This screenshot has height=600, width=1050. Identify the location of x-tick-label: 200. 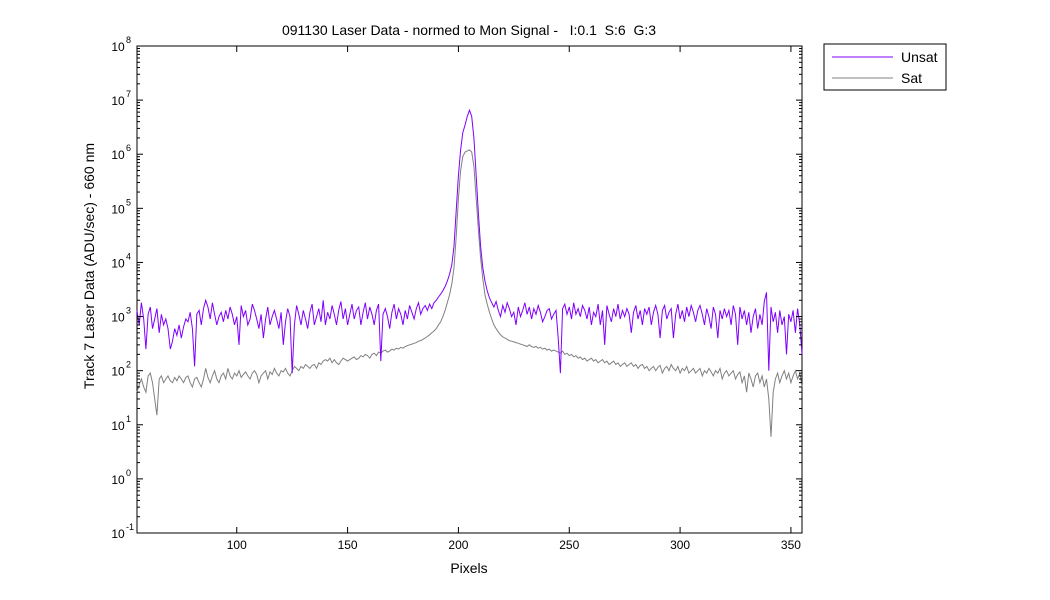
(458, 545).